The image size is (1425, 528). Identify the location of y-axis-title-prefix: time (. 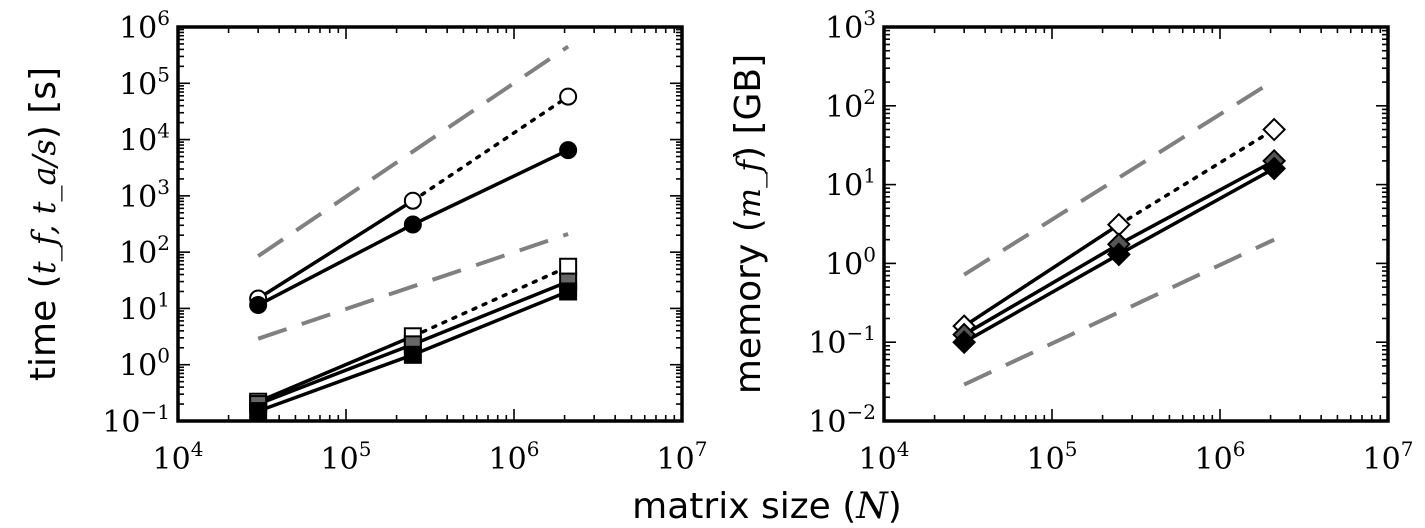
(43, 327).